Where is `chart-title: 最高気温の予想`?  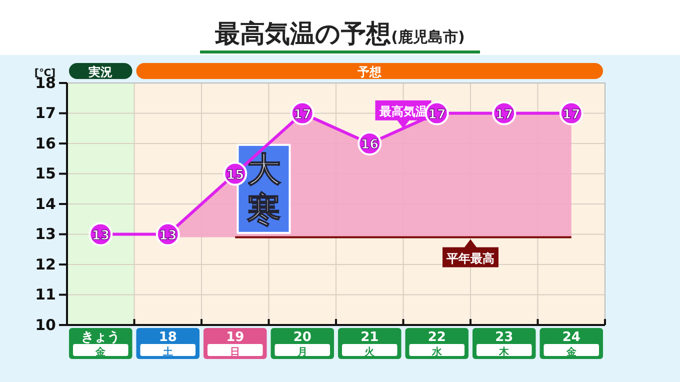 chart-title: 最高気温の予想 is located at coordinates (303, 33).